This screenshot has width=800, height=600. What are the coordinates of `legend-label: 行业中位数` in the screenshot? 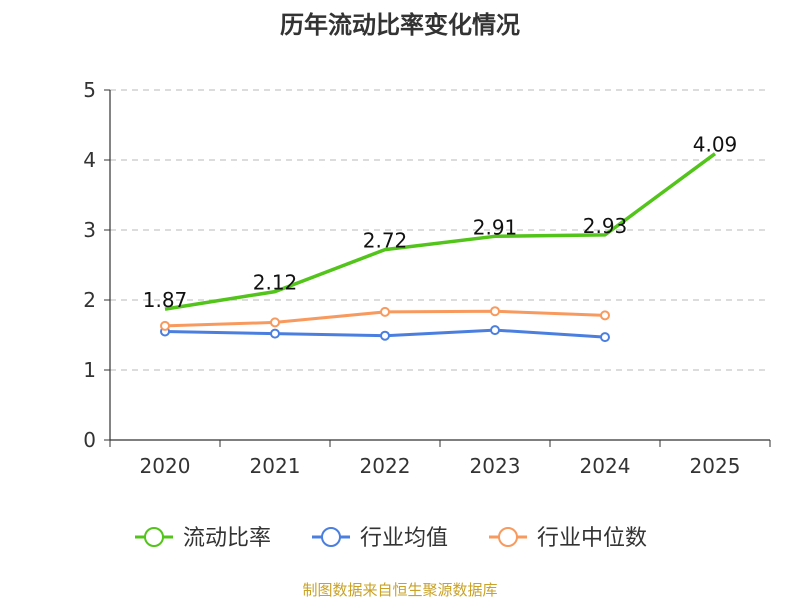 It's located at (592, 538).